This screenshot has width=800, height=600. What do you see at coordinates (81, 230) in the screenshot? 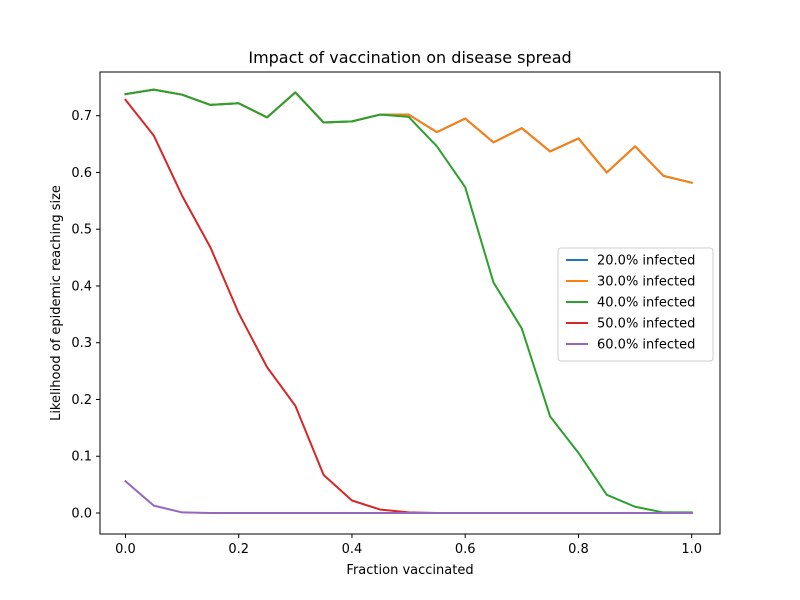
I see `y-tick-label: 0.5` at bounding box center [81, 230].